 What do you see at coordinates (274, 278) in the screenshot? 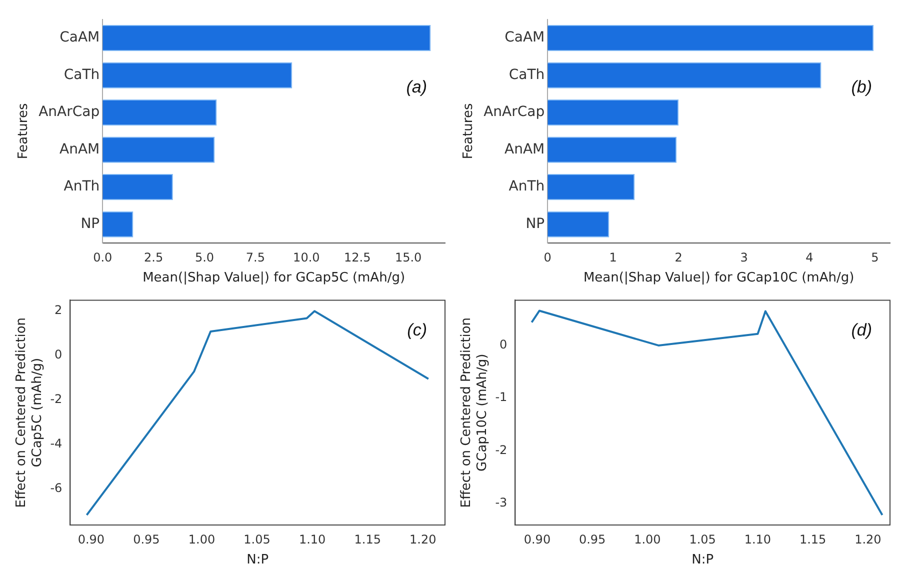
I see `x-axis-title: Mean(|Shap Value|) for GCap5C (mAh/g)` at bounding box center [274, 278].